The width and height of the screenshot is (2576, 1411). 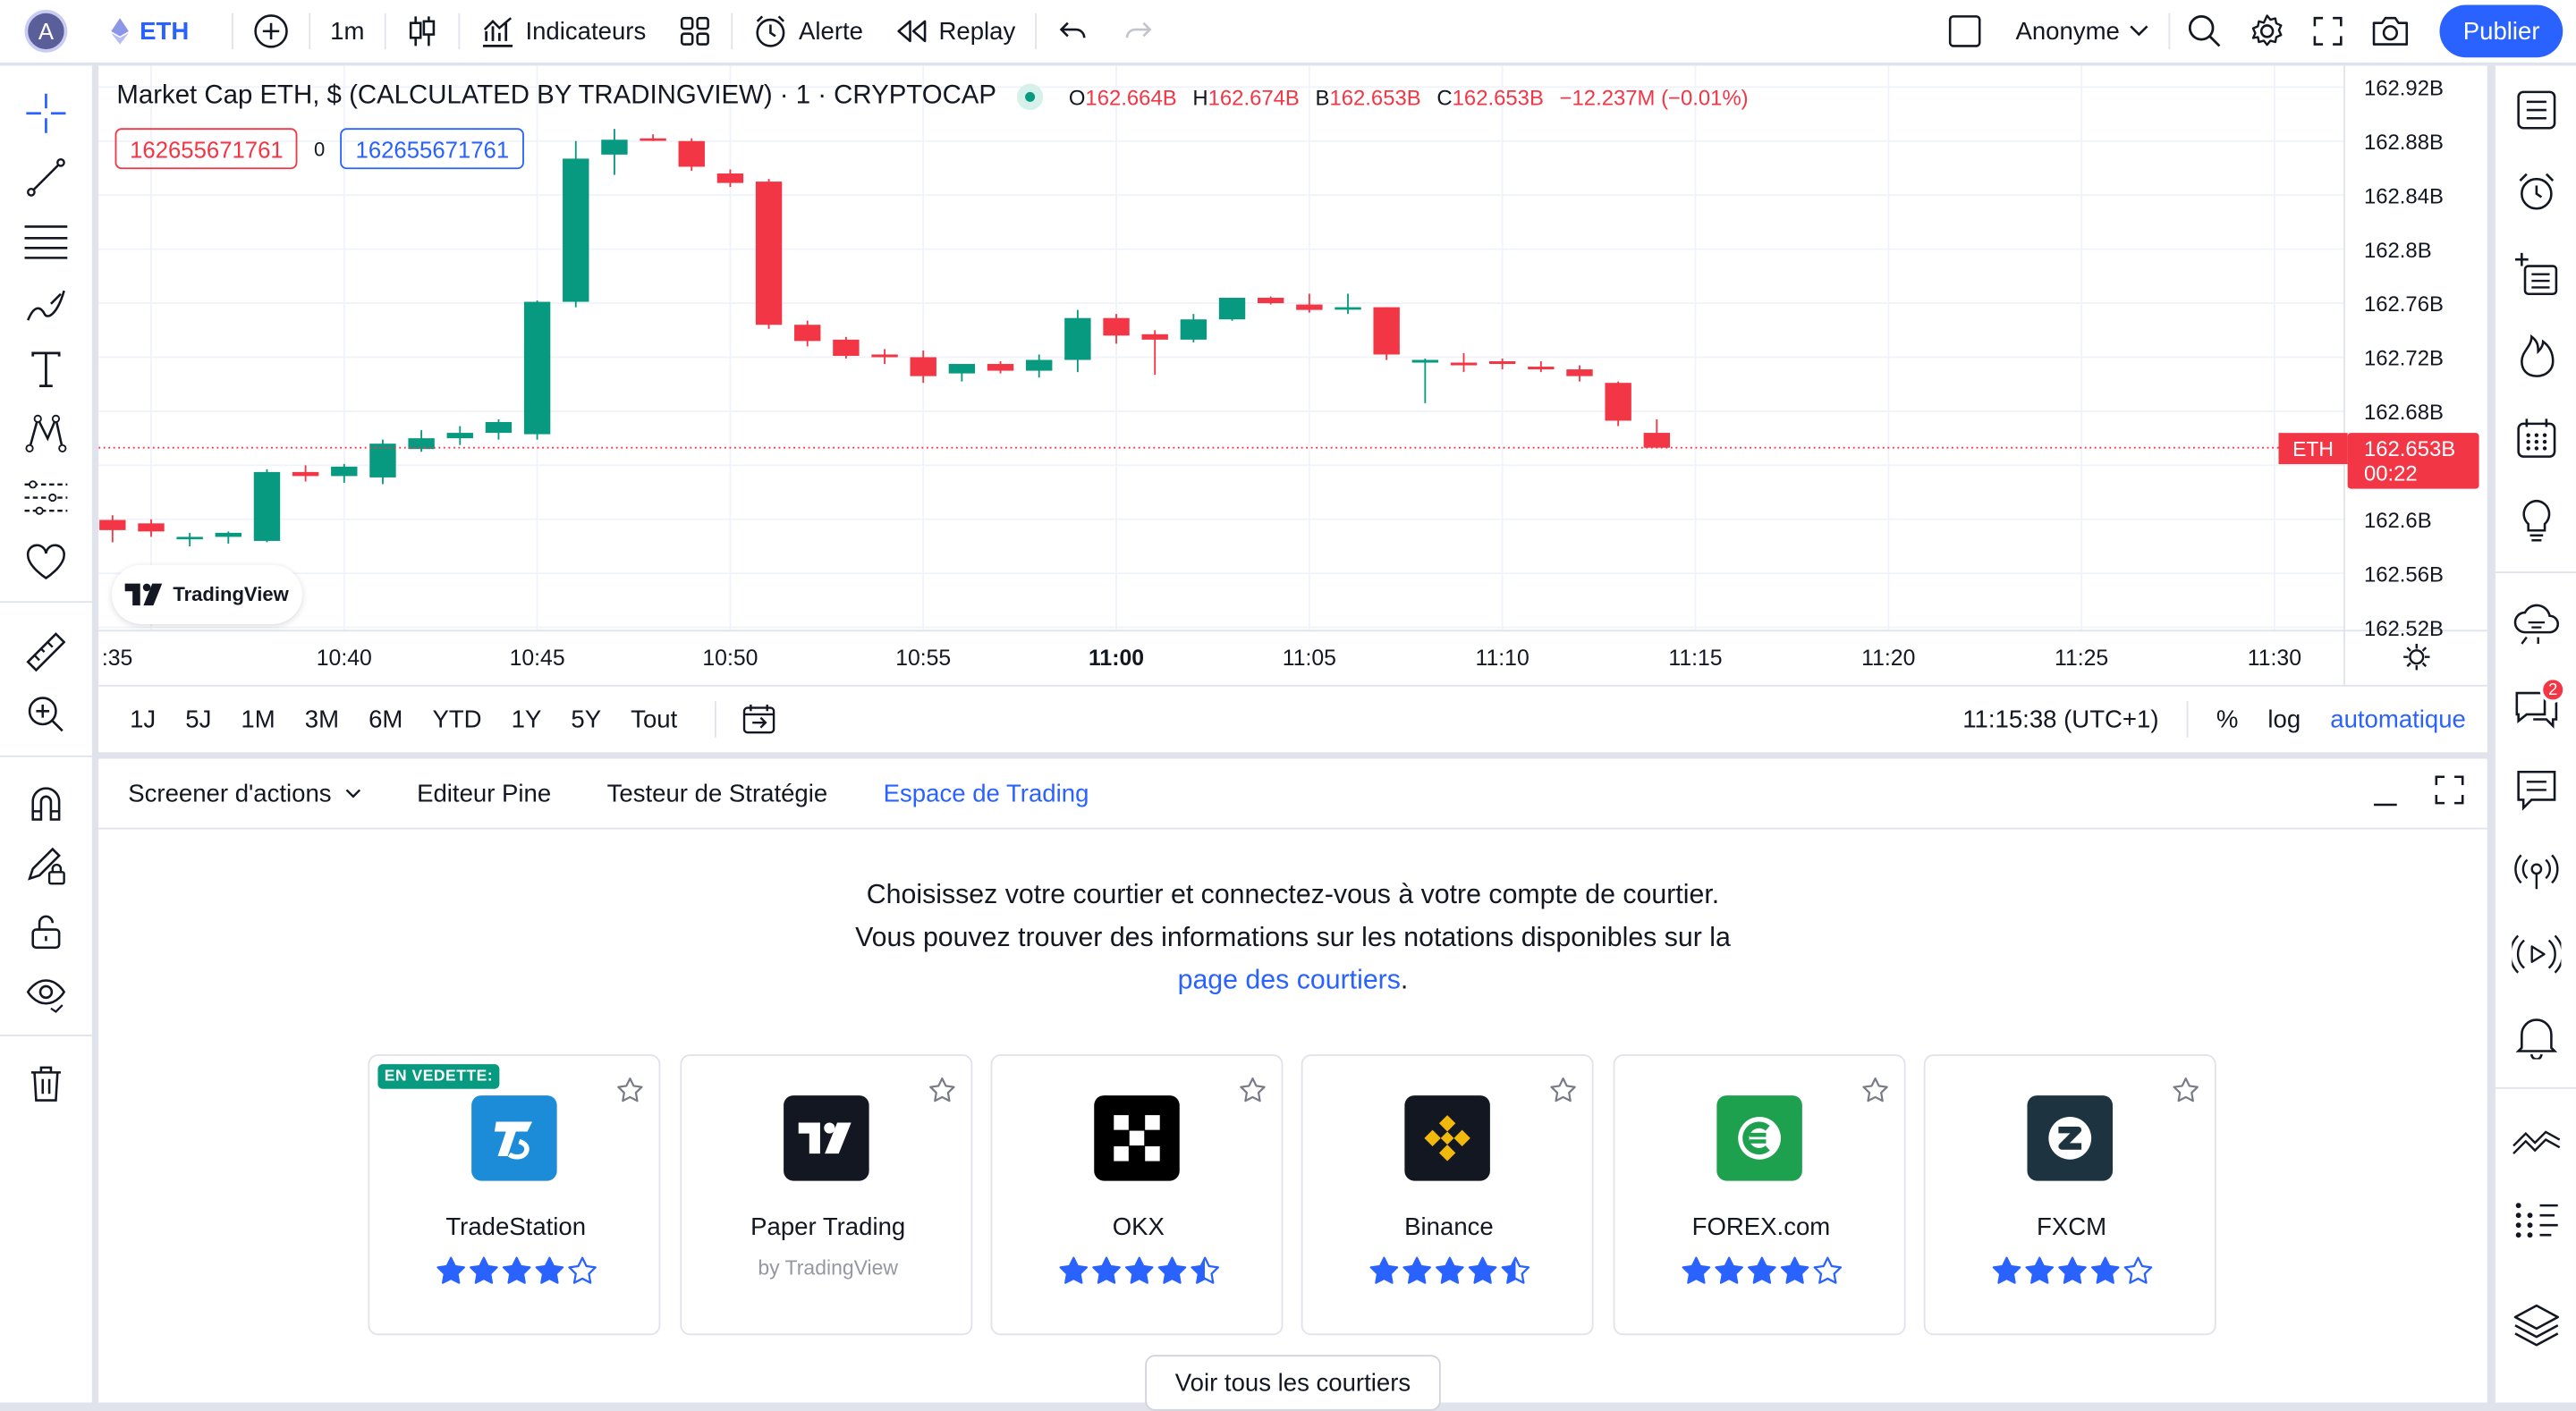 What do you see at coordinates (2536, 1220) in the screenshot?
I see `dom-button` at bounding box center [2536, 1220].